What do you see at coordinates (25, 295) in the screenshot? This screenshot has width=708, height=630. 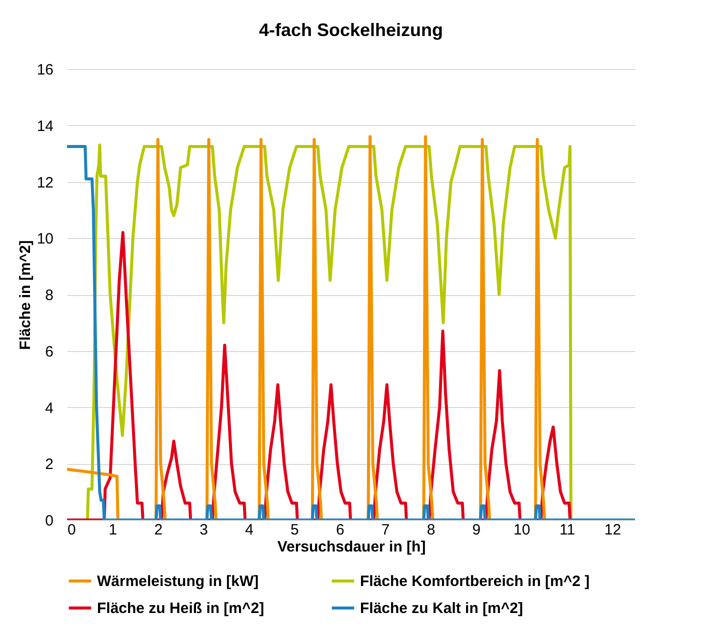 I see `y-axis-title: Fläche in [m^2]` at bounding box center [25, 295].